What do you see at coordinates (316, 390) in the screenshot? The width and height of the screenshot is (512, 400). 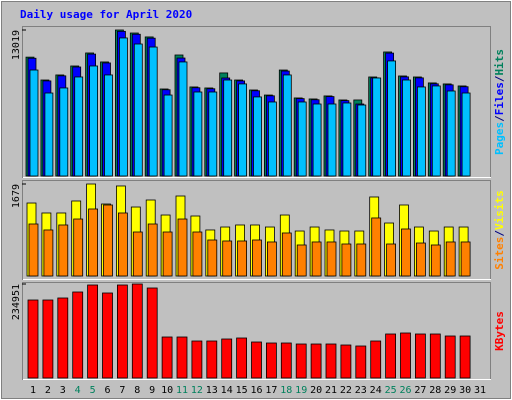 I see `x-tick-label: 20` at bounding box center [316, 390].